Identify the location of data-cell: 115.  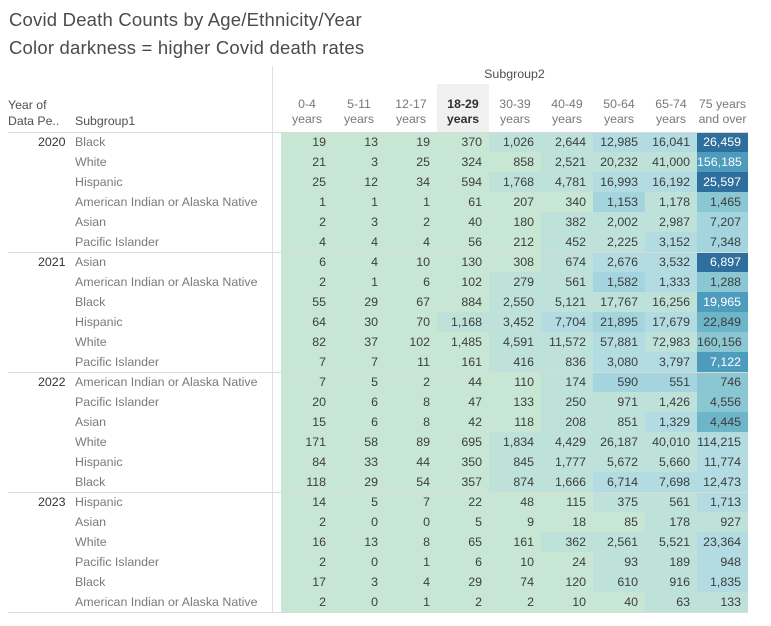
(567, 502).